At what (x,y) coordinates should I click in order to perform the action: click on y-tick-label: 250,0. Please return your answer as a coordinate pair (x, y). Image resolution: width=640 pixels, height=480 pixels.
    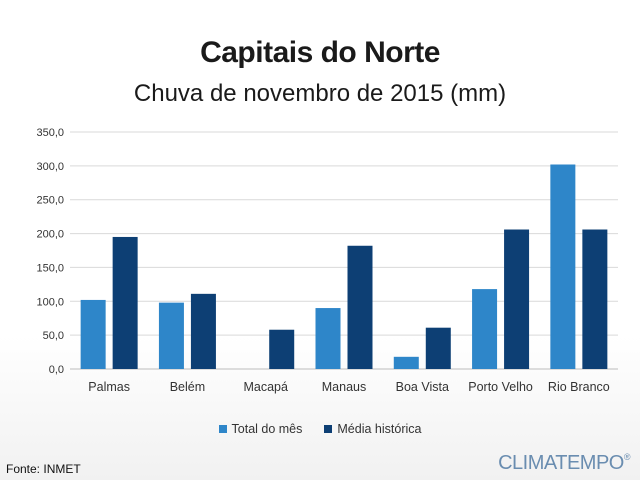
    Looking at the image, I should click on (50, 201).